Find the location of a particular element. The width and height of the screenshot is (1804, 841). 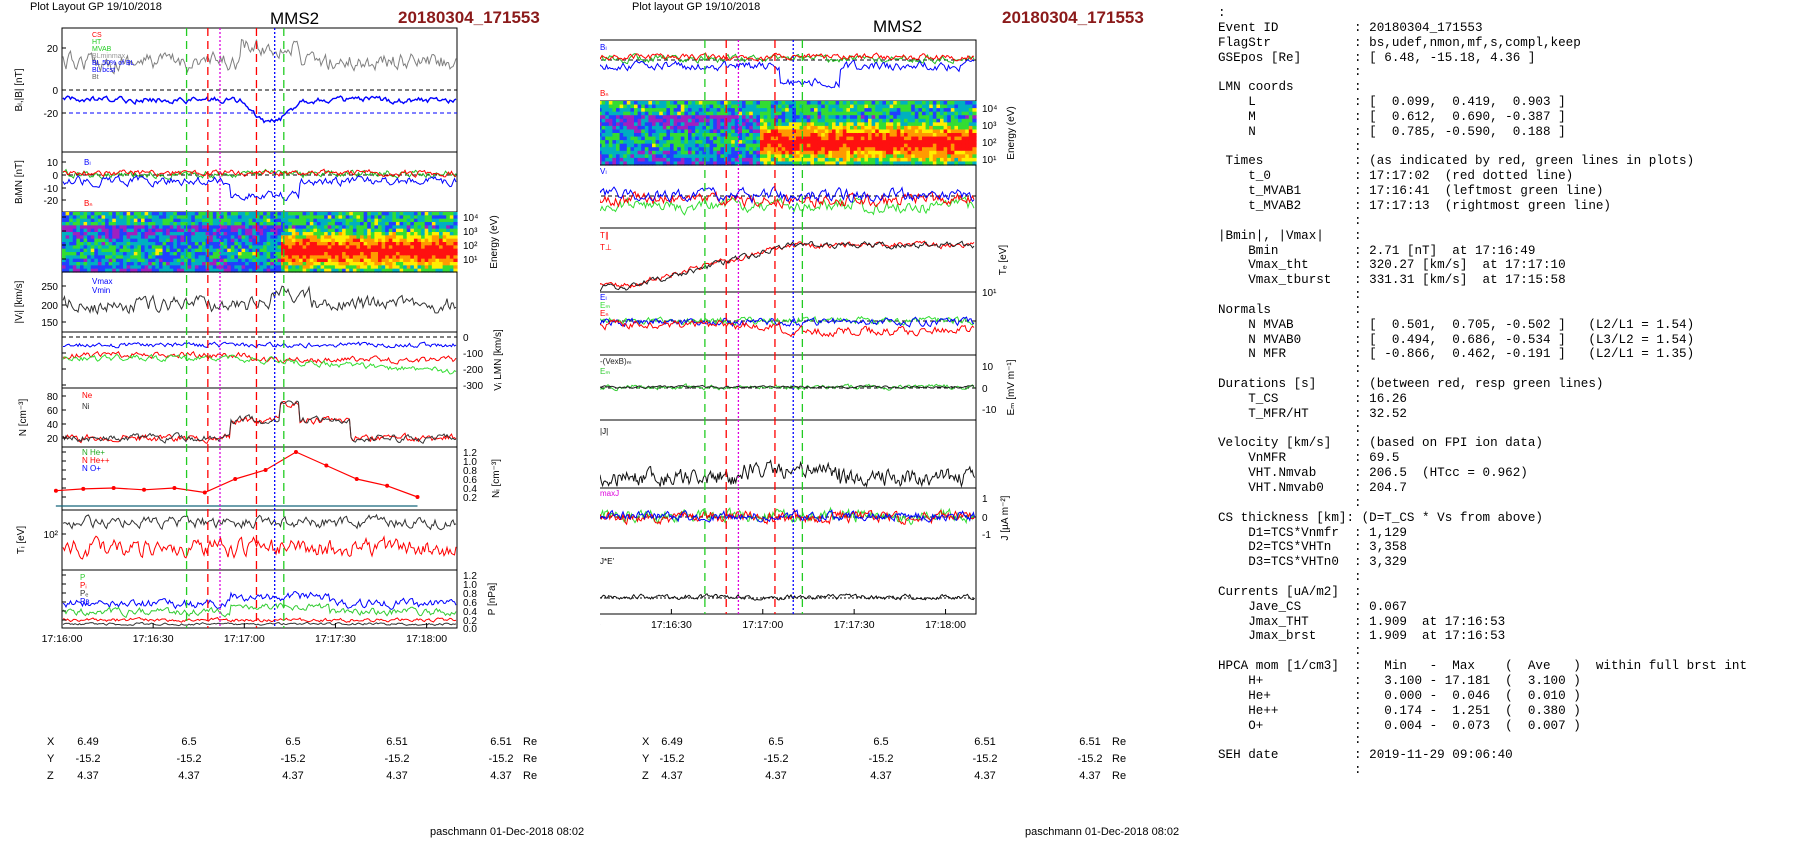

y-axis-label: N [cm⁻³] is located at coordinates (23, 418).